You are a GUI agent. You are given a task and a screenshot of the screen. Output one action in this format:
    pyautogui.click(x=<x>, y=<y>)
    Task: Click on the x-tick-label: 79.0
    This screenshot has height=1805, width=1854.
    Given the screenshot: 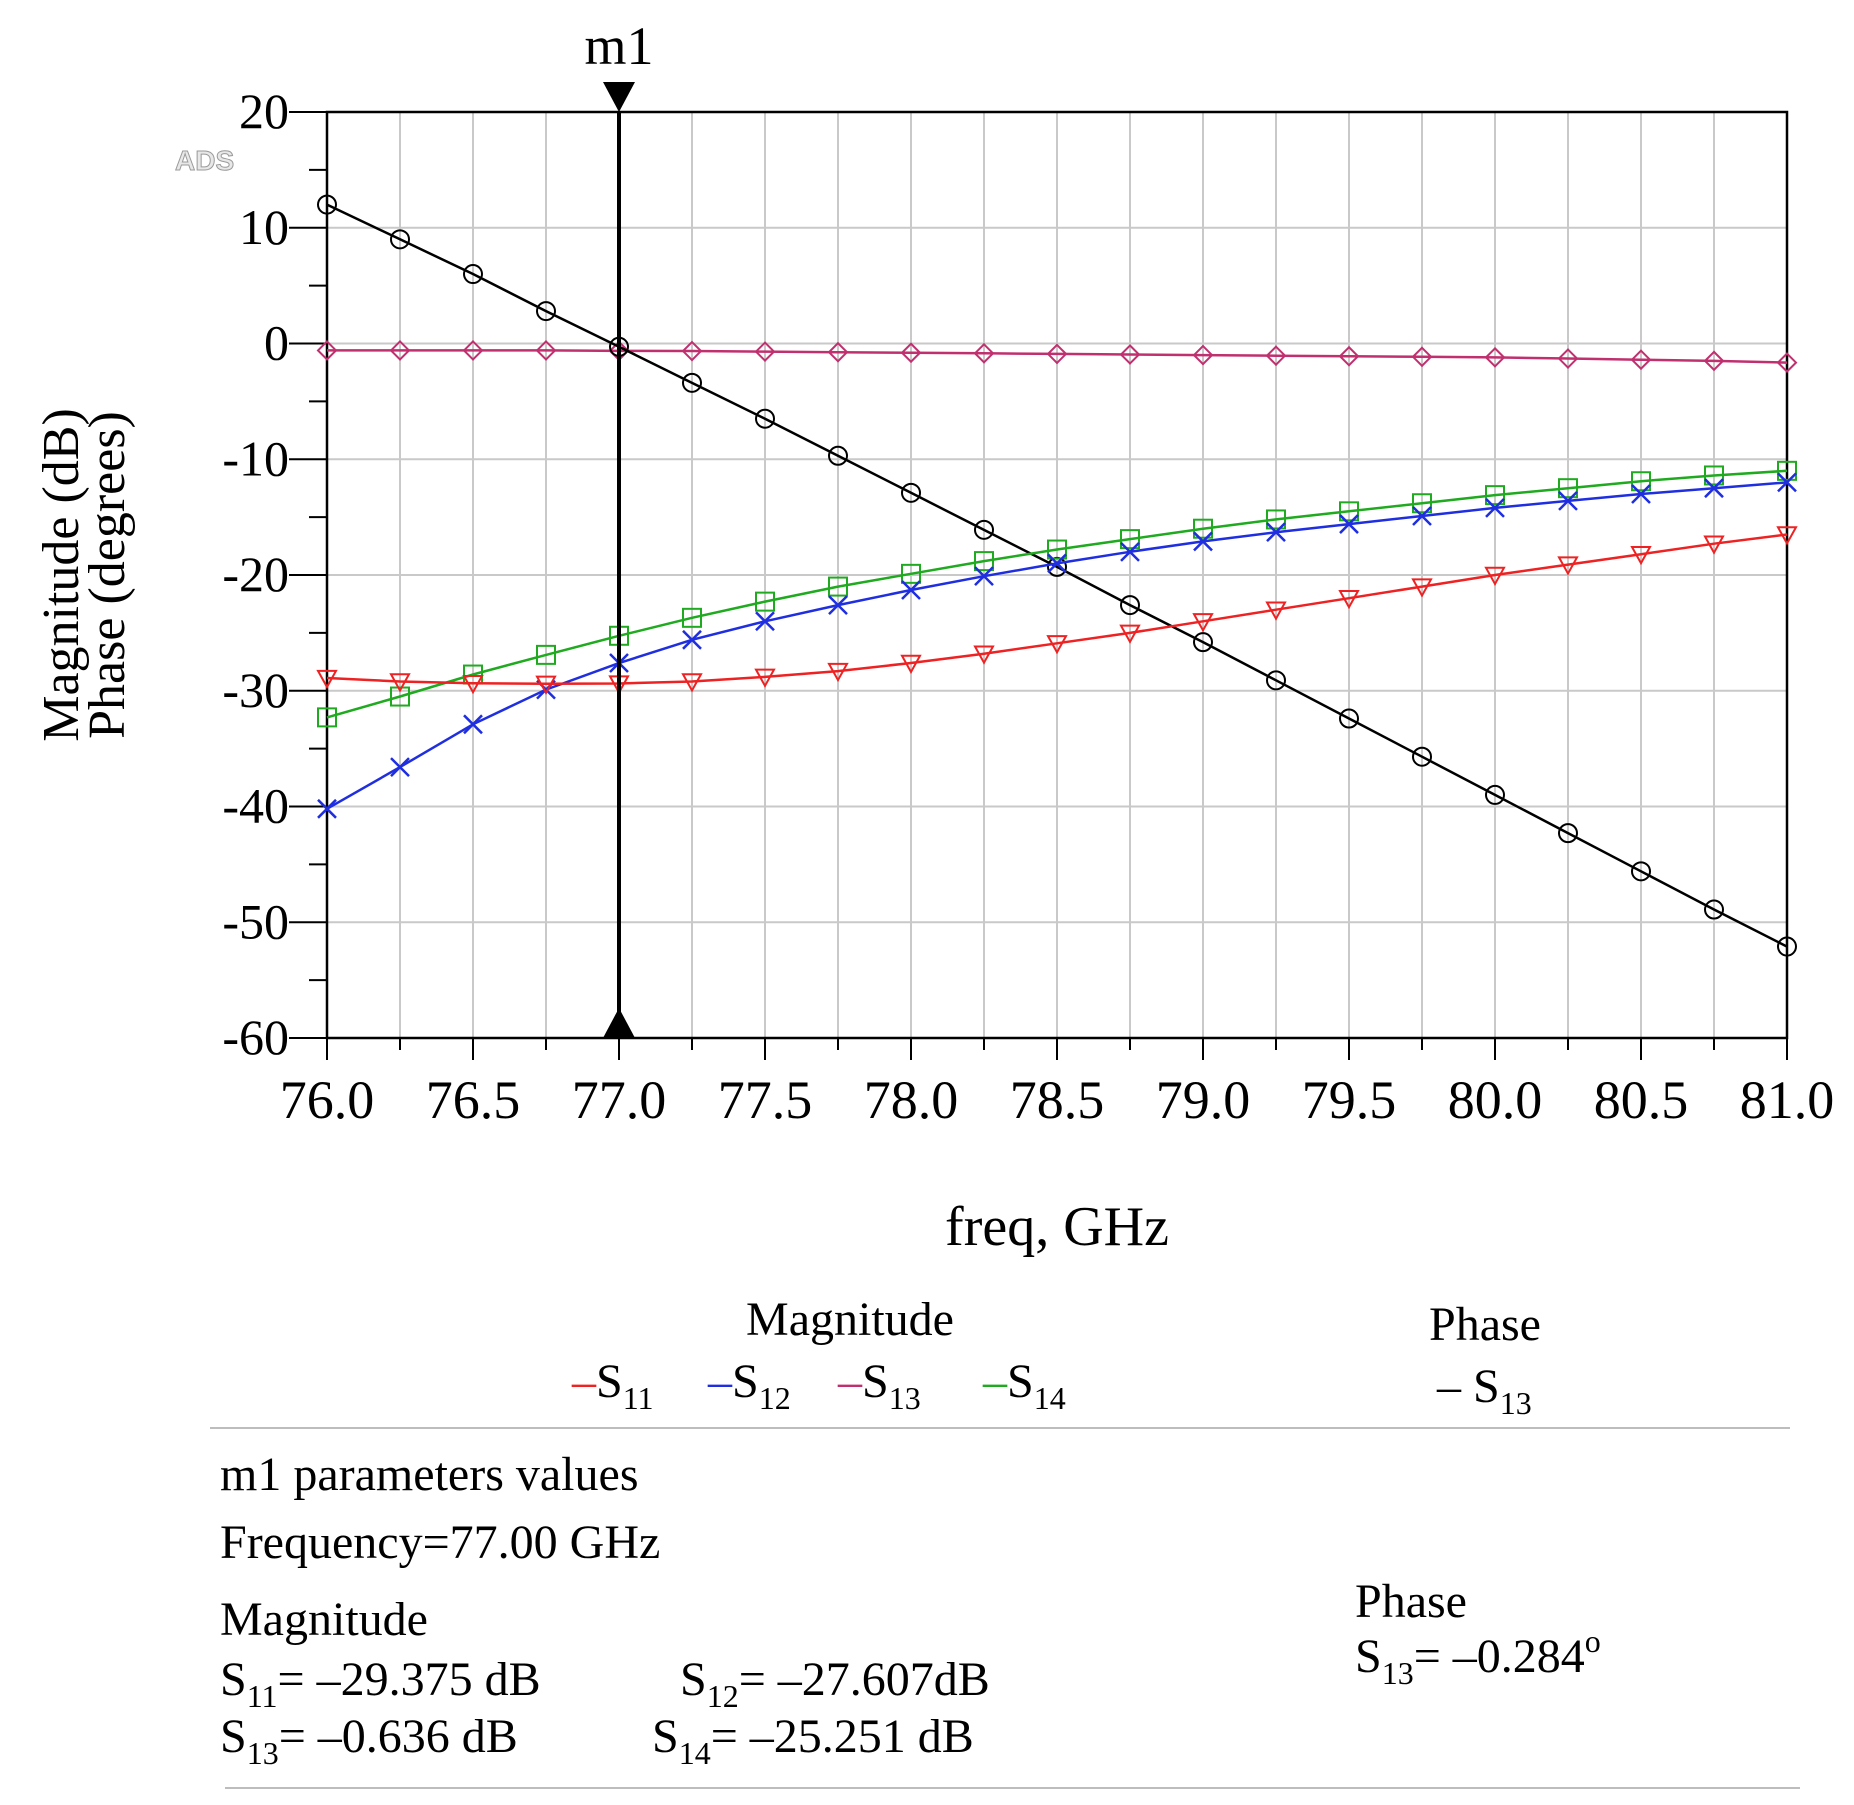 What is the action you would take?
    pyautogui.click(x=1203, y=1100)
    